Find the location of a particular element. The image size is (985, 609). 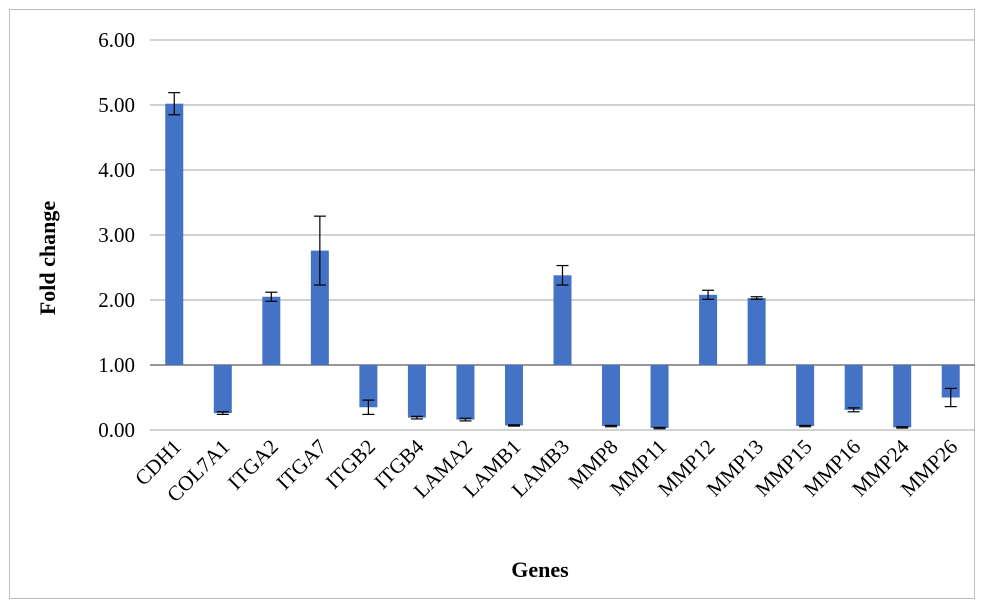

error-bar-itga2 is located at coordinates (271, 296).